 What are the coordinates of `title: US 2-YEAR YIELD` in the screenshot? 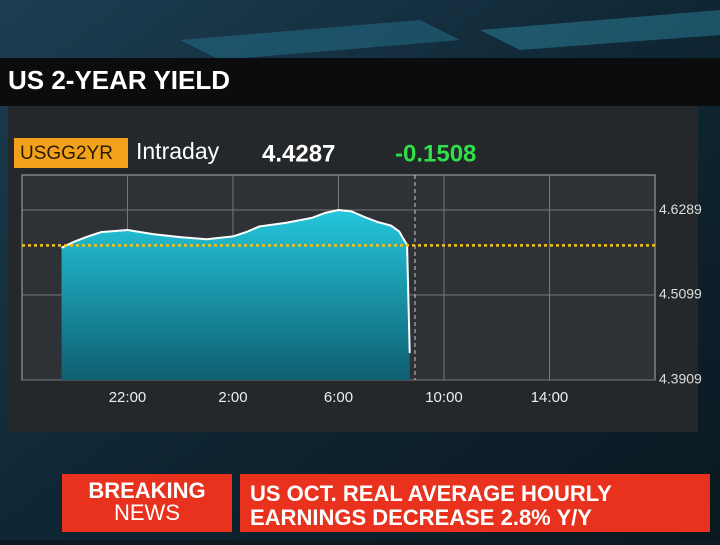 It's located at (119, 80).